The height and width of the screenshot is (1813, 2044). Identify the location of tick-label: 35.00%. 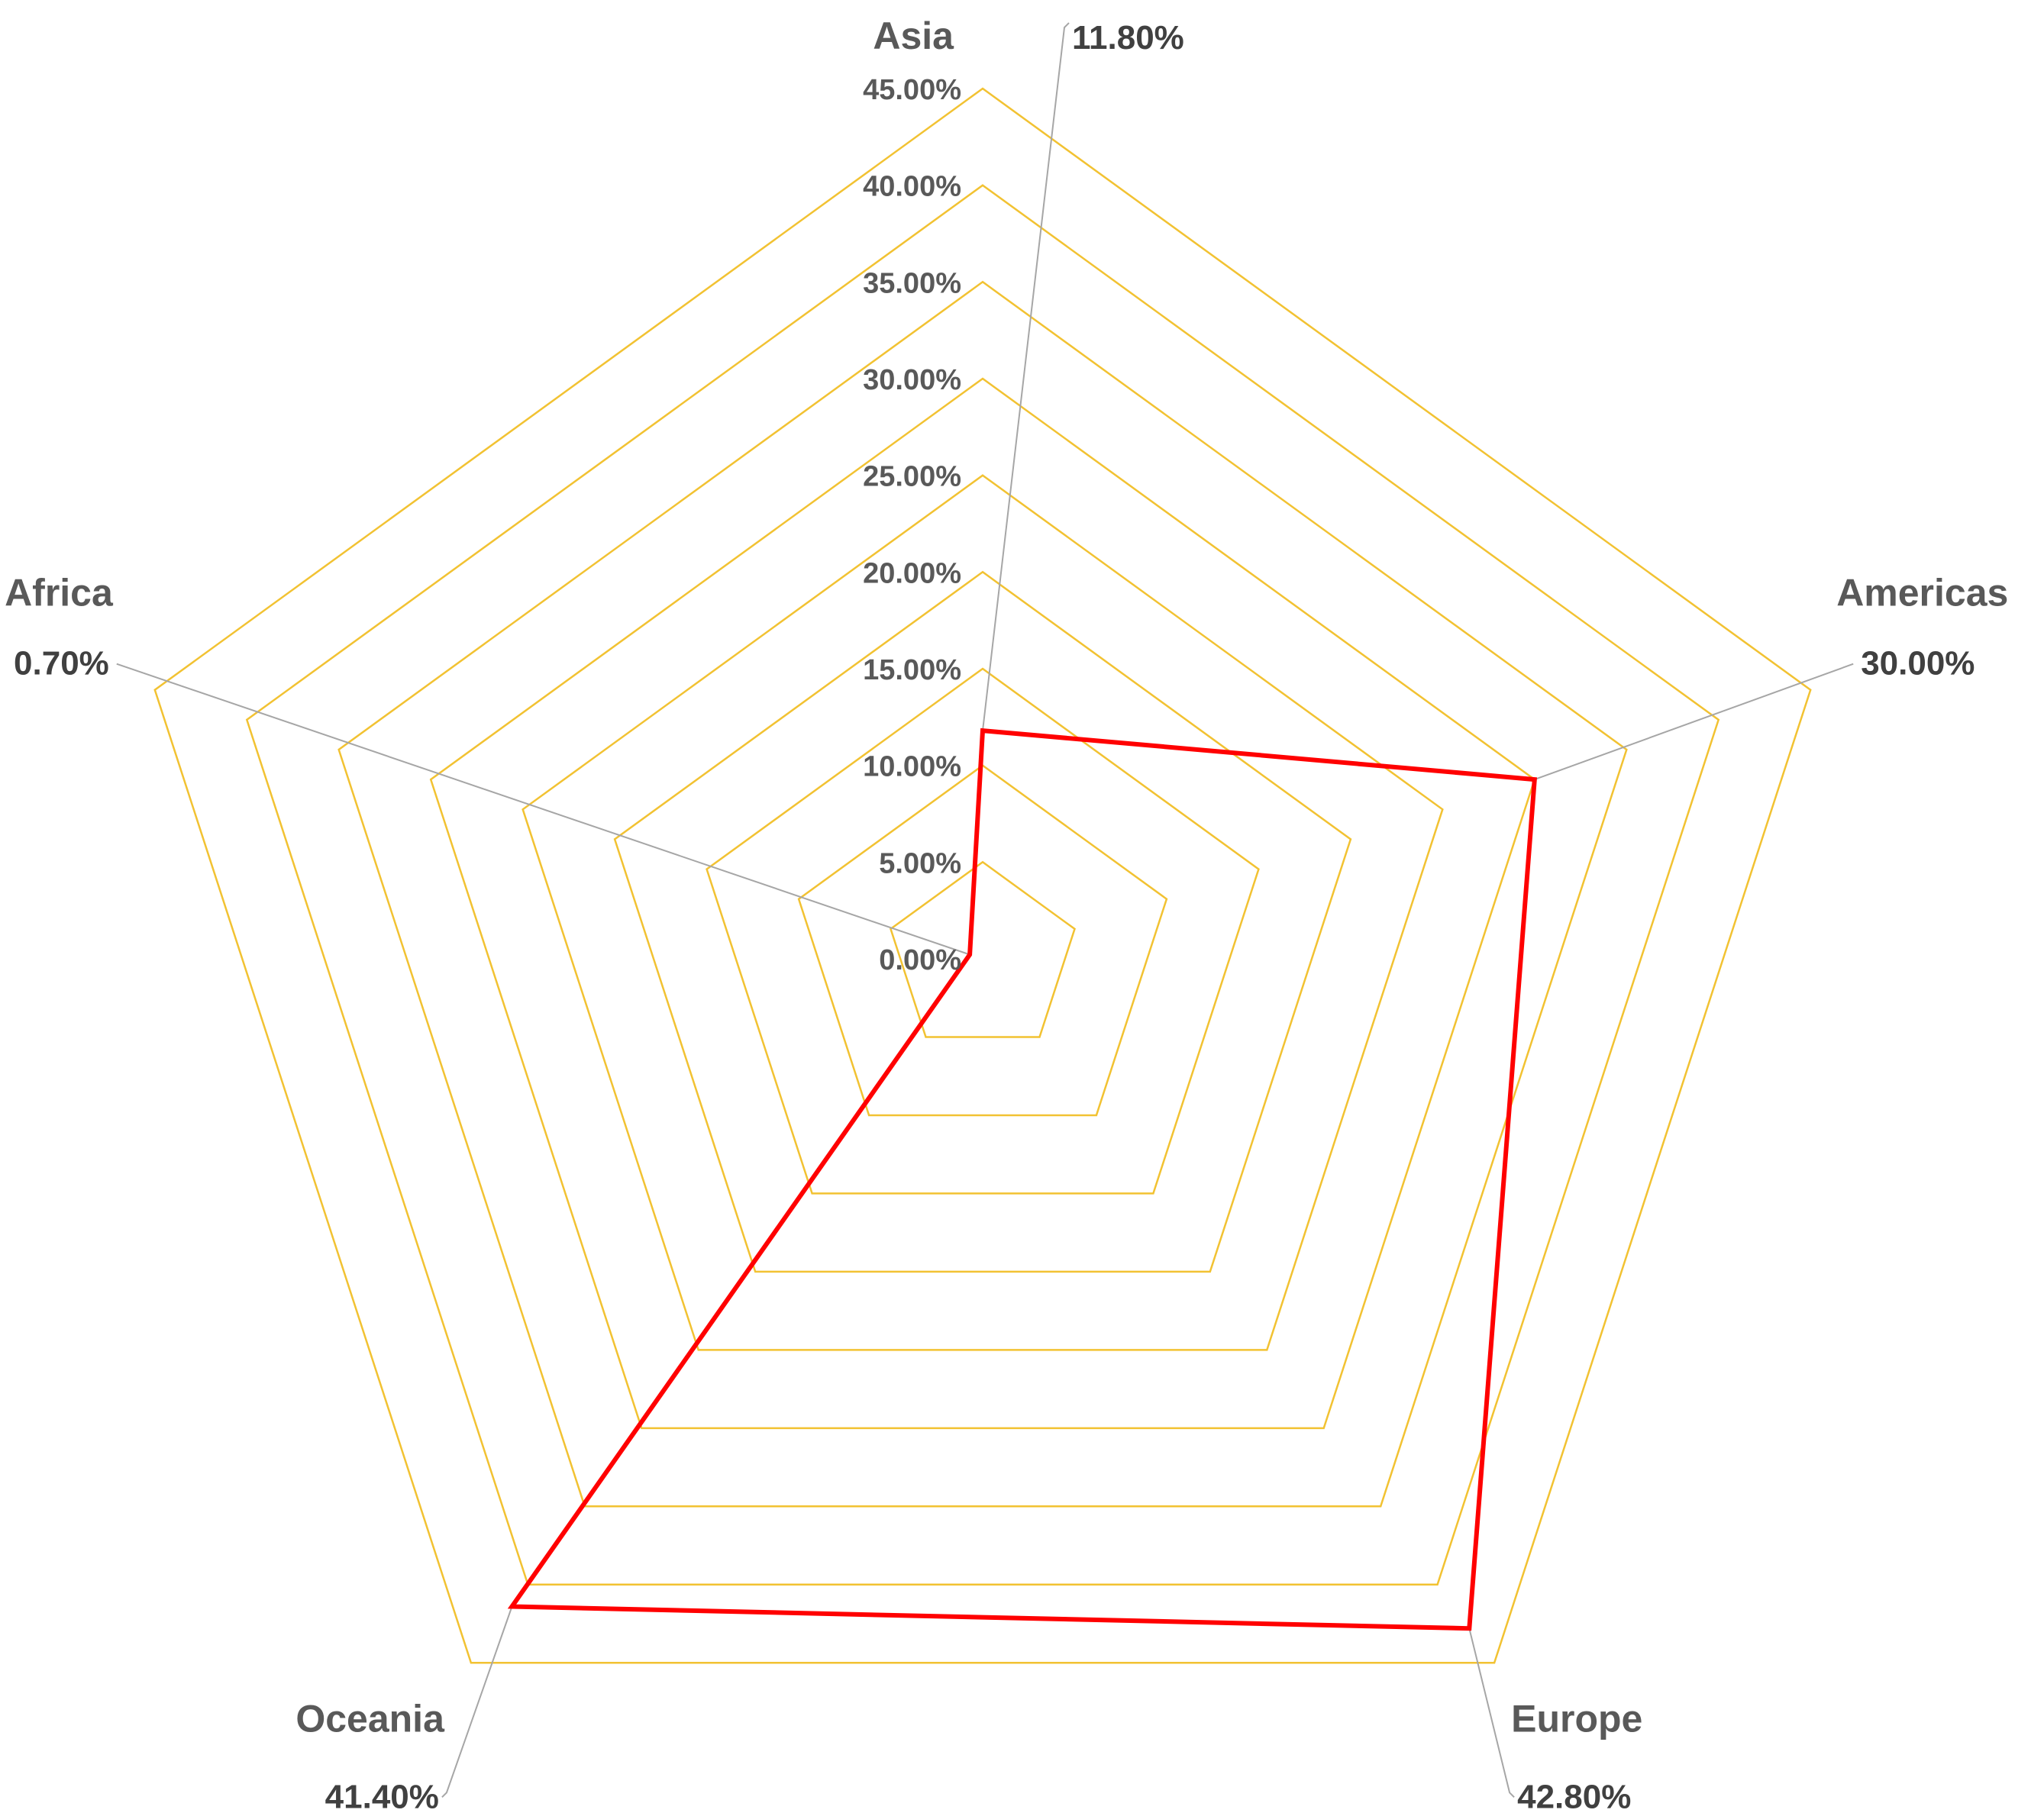
(912, 283).